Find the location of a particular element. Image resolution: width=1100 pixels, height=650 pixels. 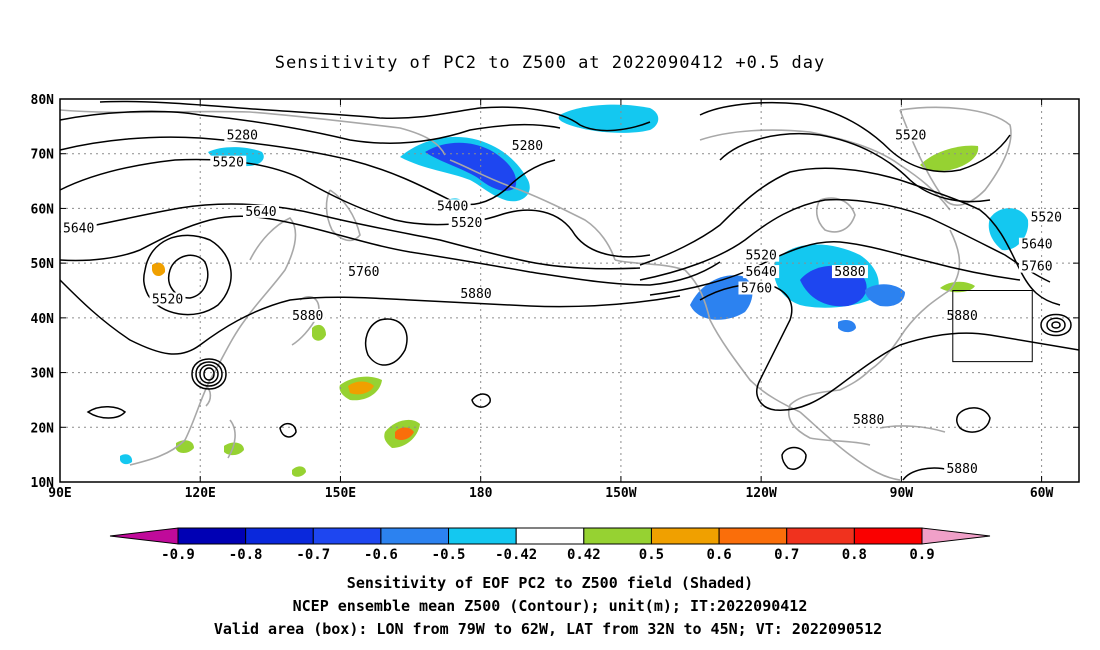

lon-label: 60W is located at coordinates (1042, 493).